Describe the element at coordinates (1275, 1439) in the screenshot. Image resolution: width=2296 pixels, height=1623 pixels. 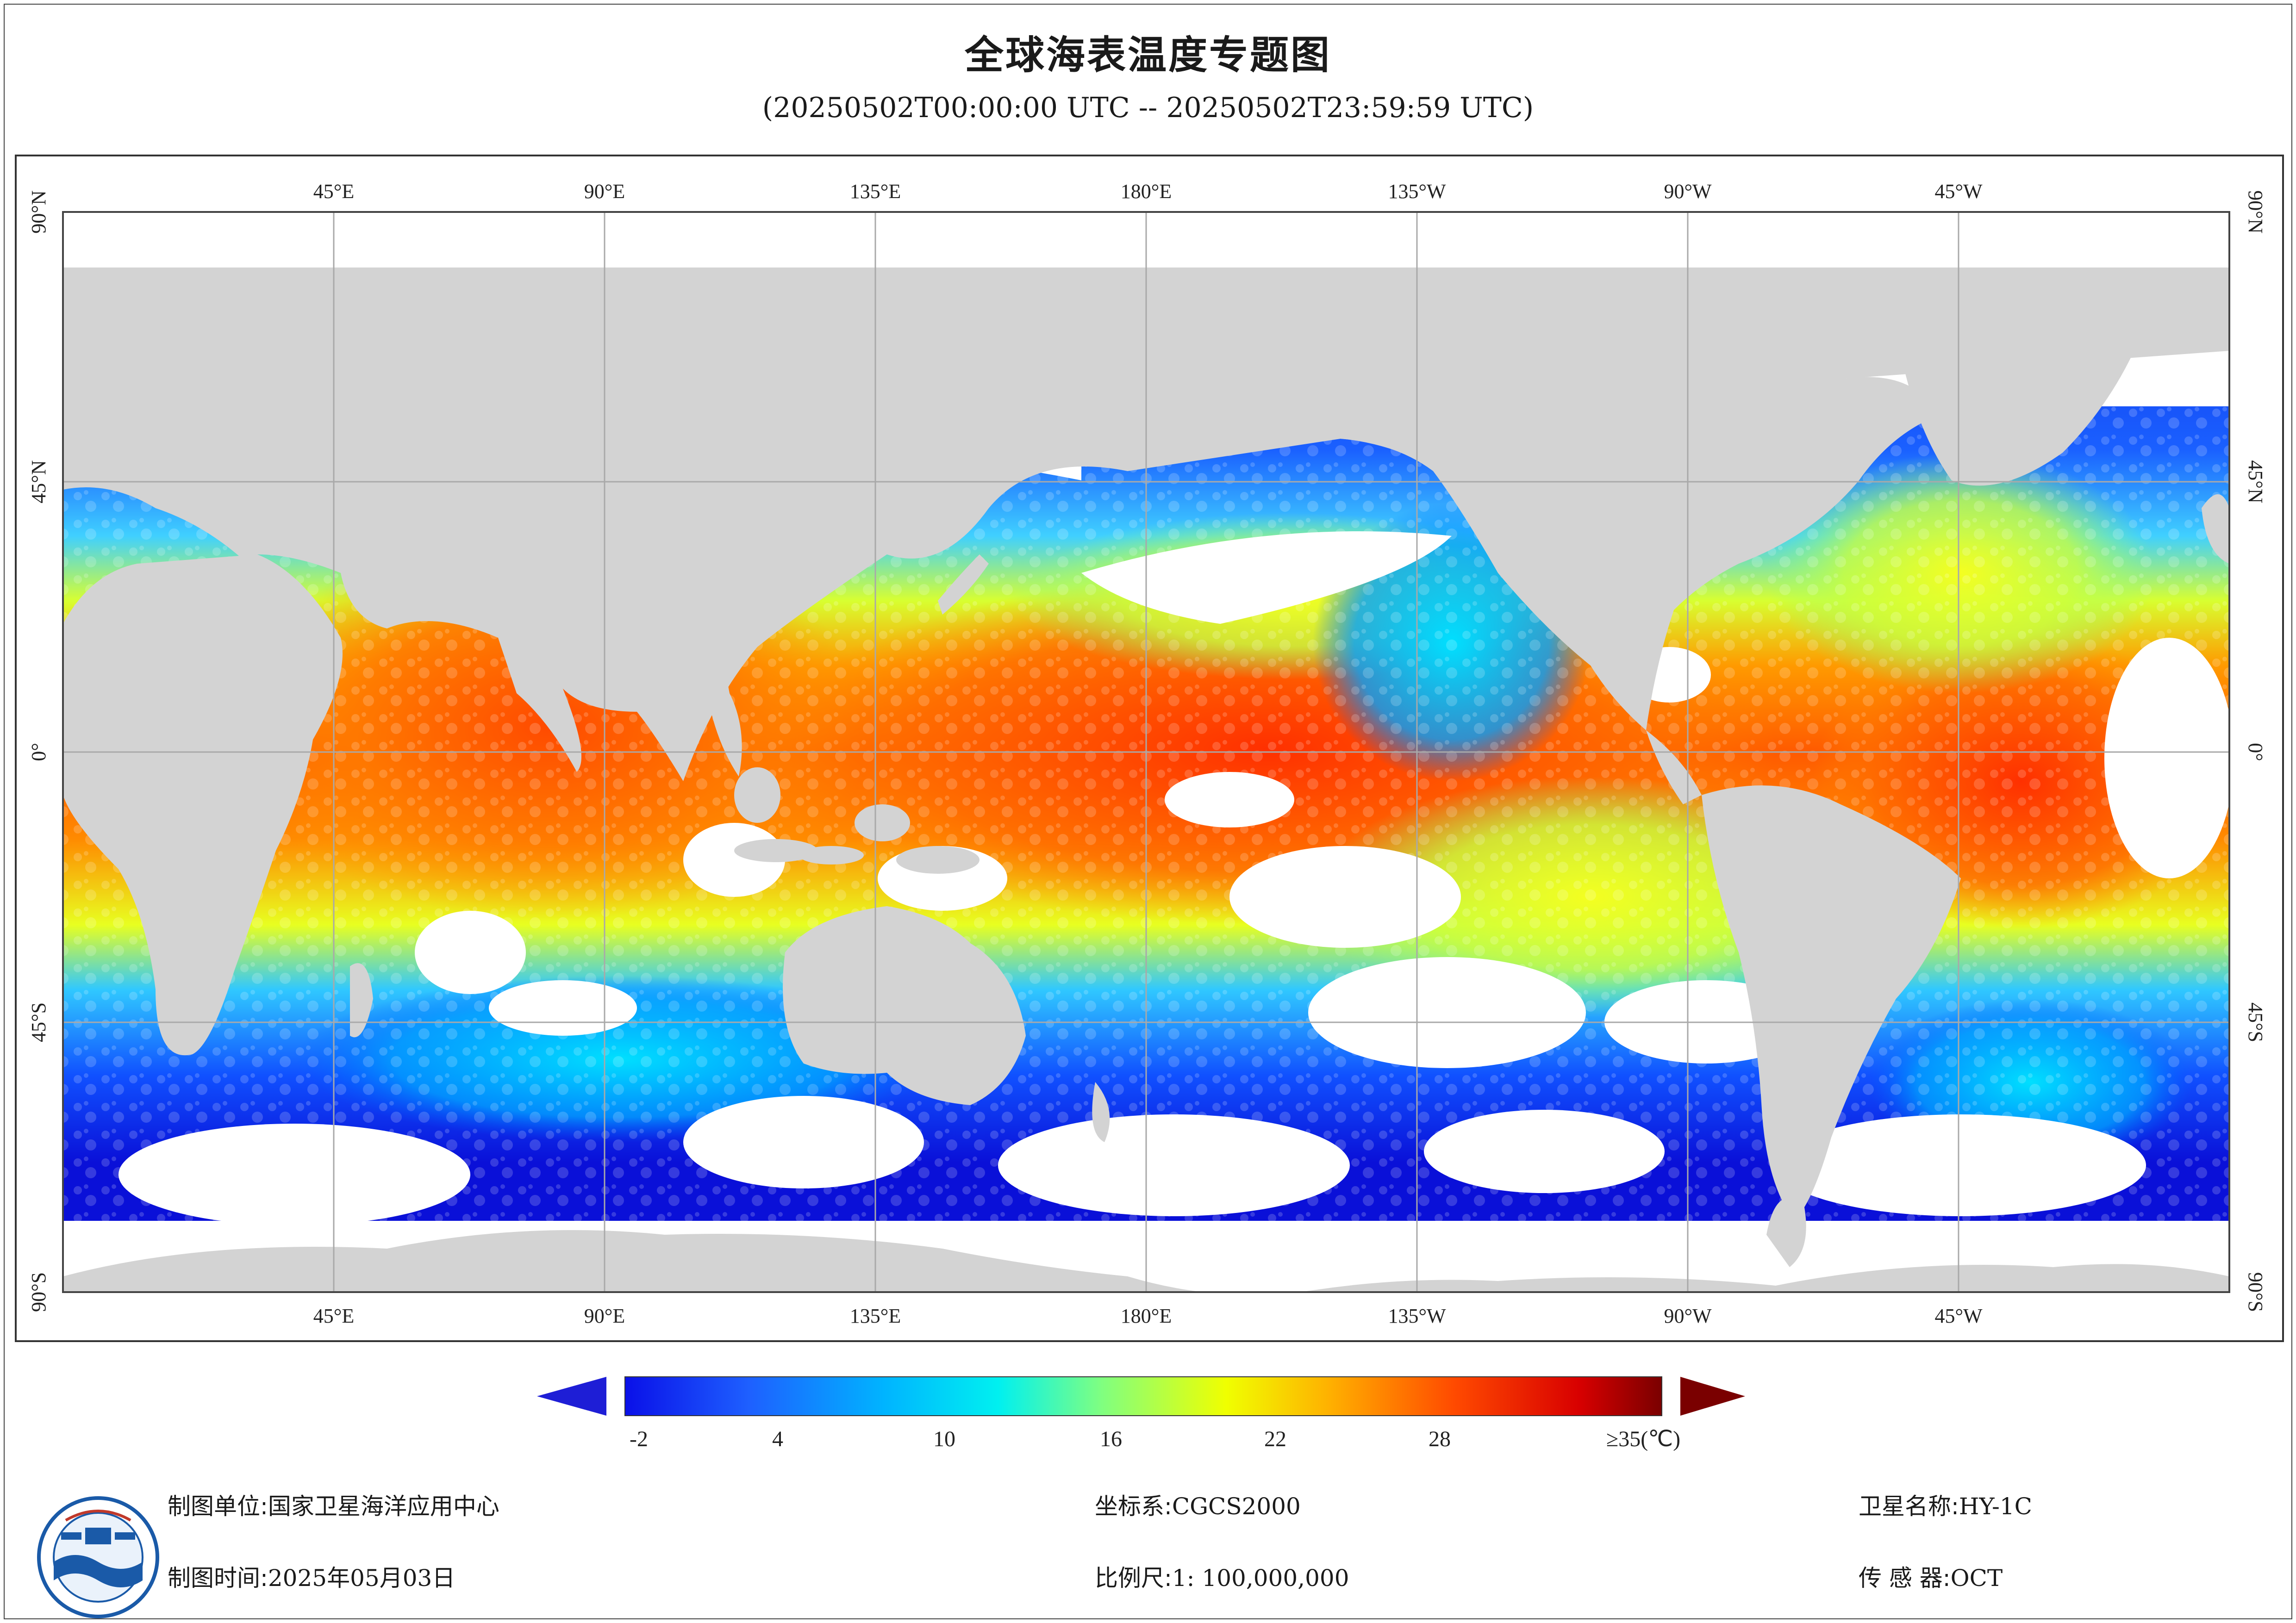
I see `colorbar-label: 22` at that location.